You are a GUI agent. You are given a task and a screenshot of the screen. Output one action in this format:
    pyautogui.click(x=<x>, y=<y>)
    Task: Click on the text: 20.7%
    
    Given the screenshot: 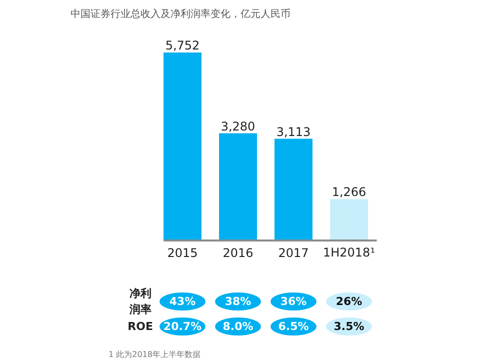 What is the action you would take?
    pyautogui.click(x=182, y=326)
    